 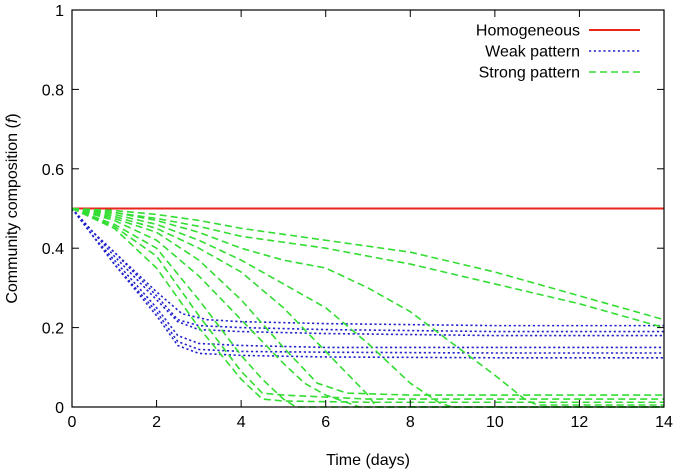 What do you see at coordinates (59, 11) in the screenshot?
I see `y-tick-label: 1` at bounding box center [59, 11].